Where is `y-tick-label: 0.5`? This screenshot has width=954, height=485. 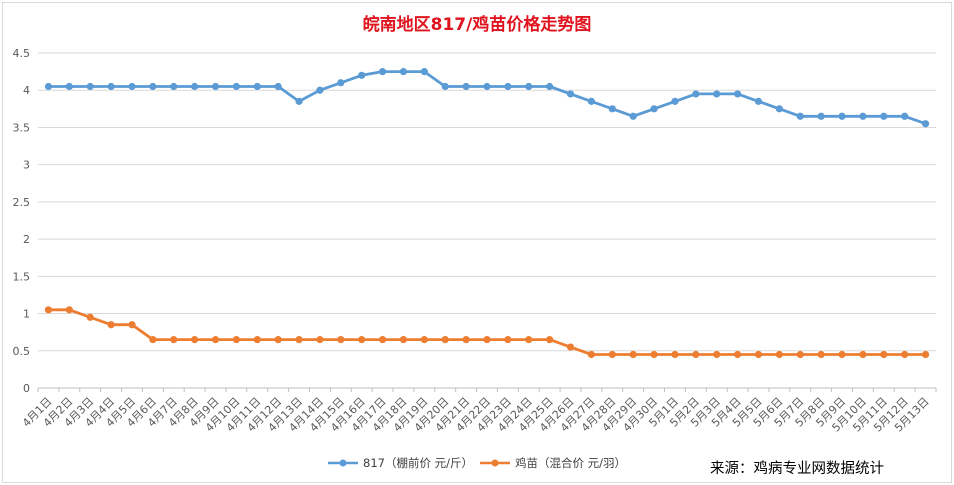
y-tick-label: 0.5 is located at coordinates (22, 351).